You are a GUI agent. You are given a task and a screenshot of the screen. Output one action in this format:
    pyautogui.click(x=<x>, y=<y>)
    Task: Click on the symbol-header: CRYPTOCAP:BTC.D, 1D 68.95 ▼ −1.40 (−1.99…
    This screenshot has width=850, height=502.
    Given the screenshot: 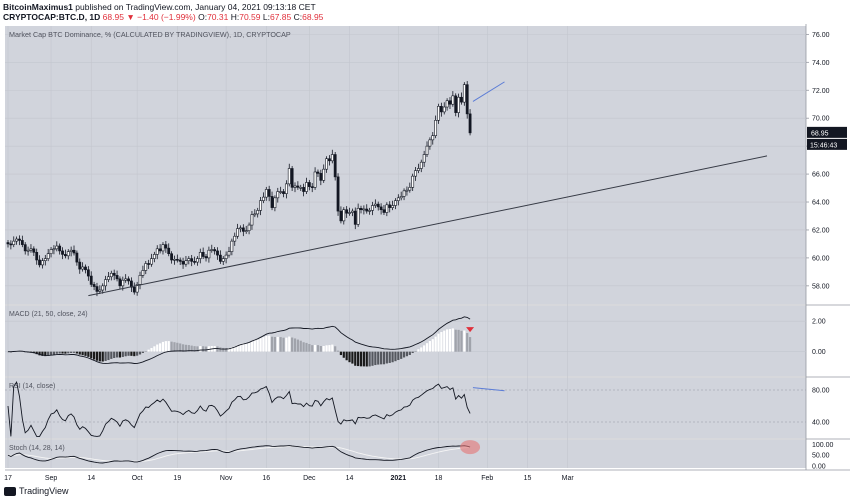 What is the action you would take?
    pyautogui.click(x=163, y=17)
    